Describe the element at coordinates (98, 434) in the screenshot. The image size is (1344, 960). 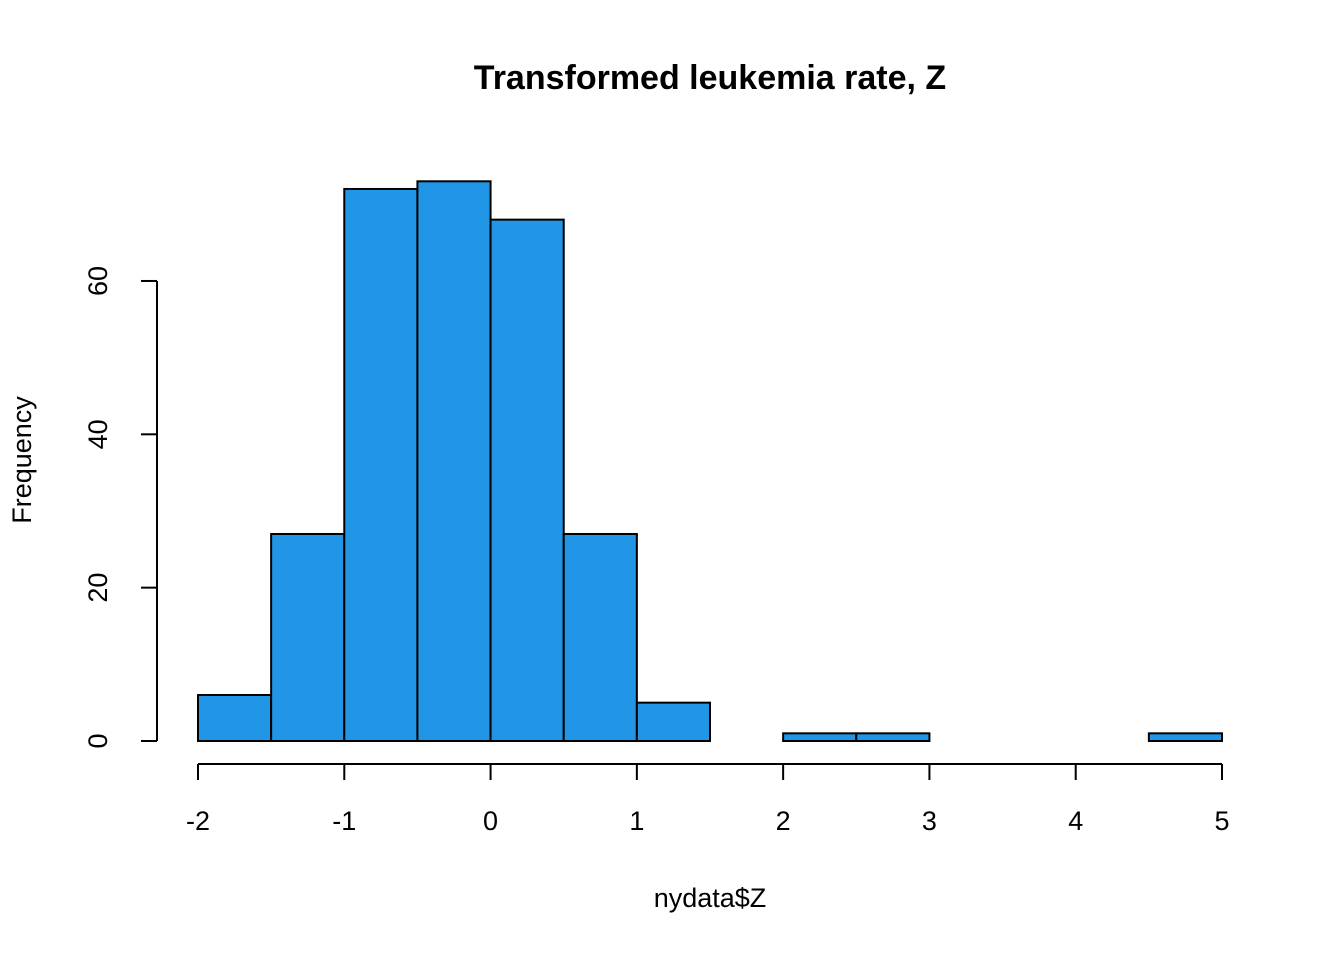
I see `y-tick-label: 40` at that location.